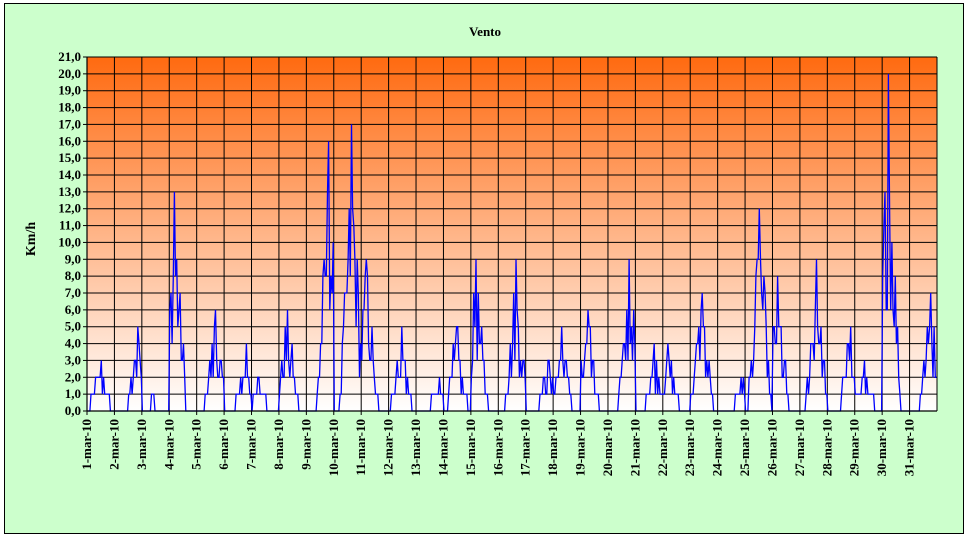 This screenshot has height=539, width=970. Describe the element at coordinates (168, 444) in the screenshot. I see `x-tick-label: 4-mar-10` at that location.